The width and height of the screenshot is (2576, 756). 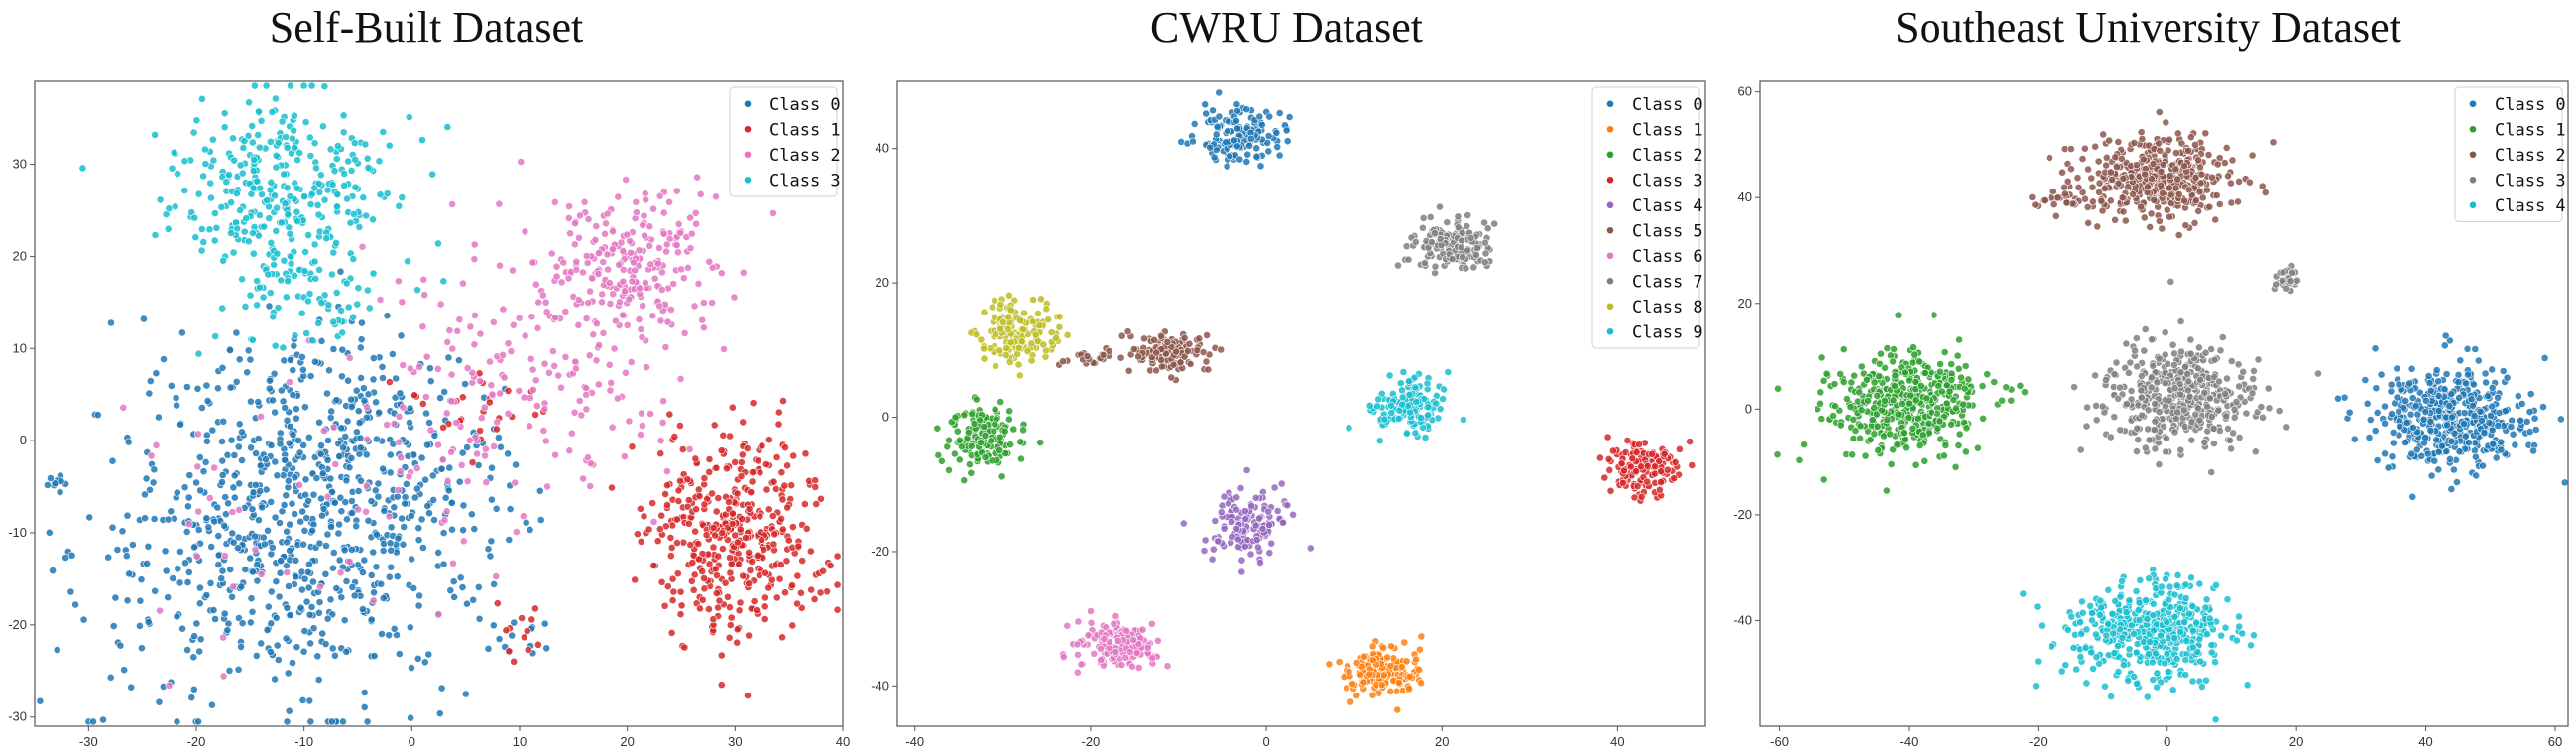 What do you see at coordinates (1610, 129) in the screenshot?
I see `legend-marker` at bounding box center [1610, 129].